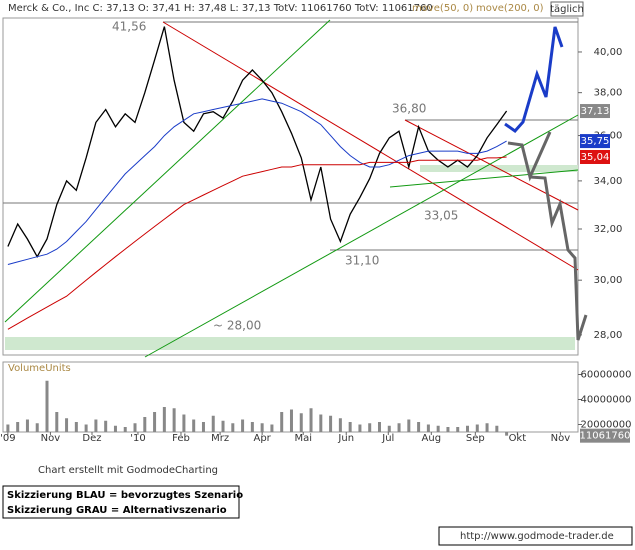 This screenshot has width=635, height=550. What do you see at coordinates (220, 438) in the screenshot?
I see `x-tick-label: Mrz` at bounding box center [220, 438].